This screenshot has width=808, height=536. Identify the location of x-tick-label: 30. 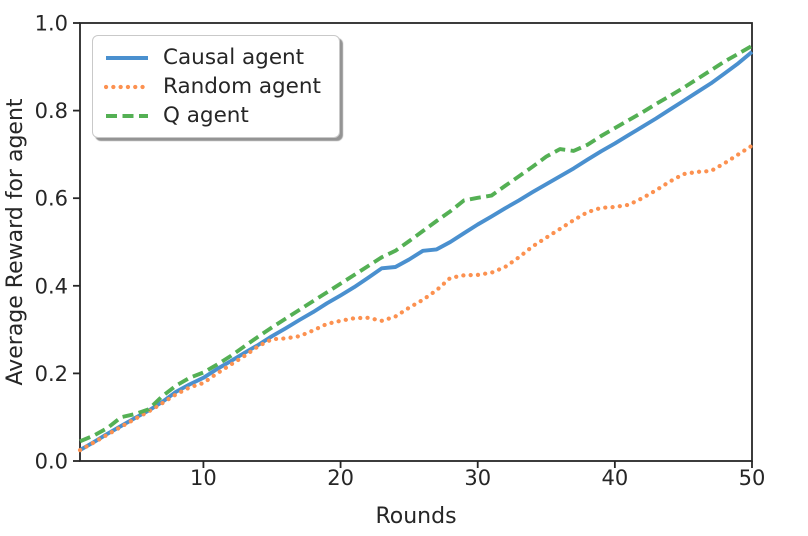
(477, 478).